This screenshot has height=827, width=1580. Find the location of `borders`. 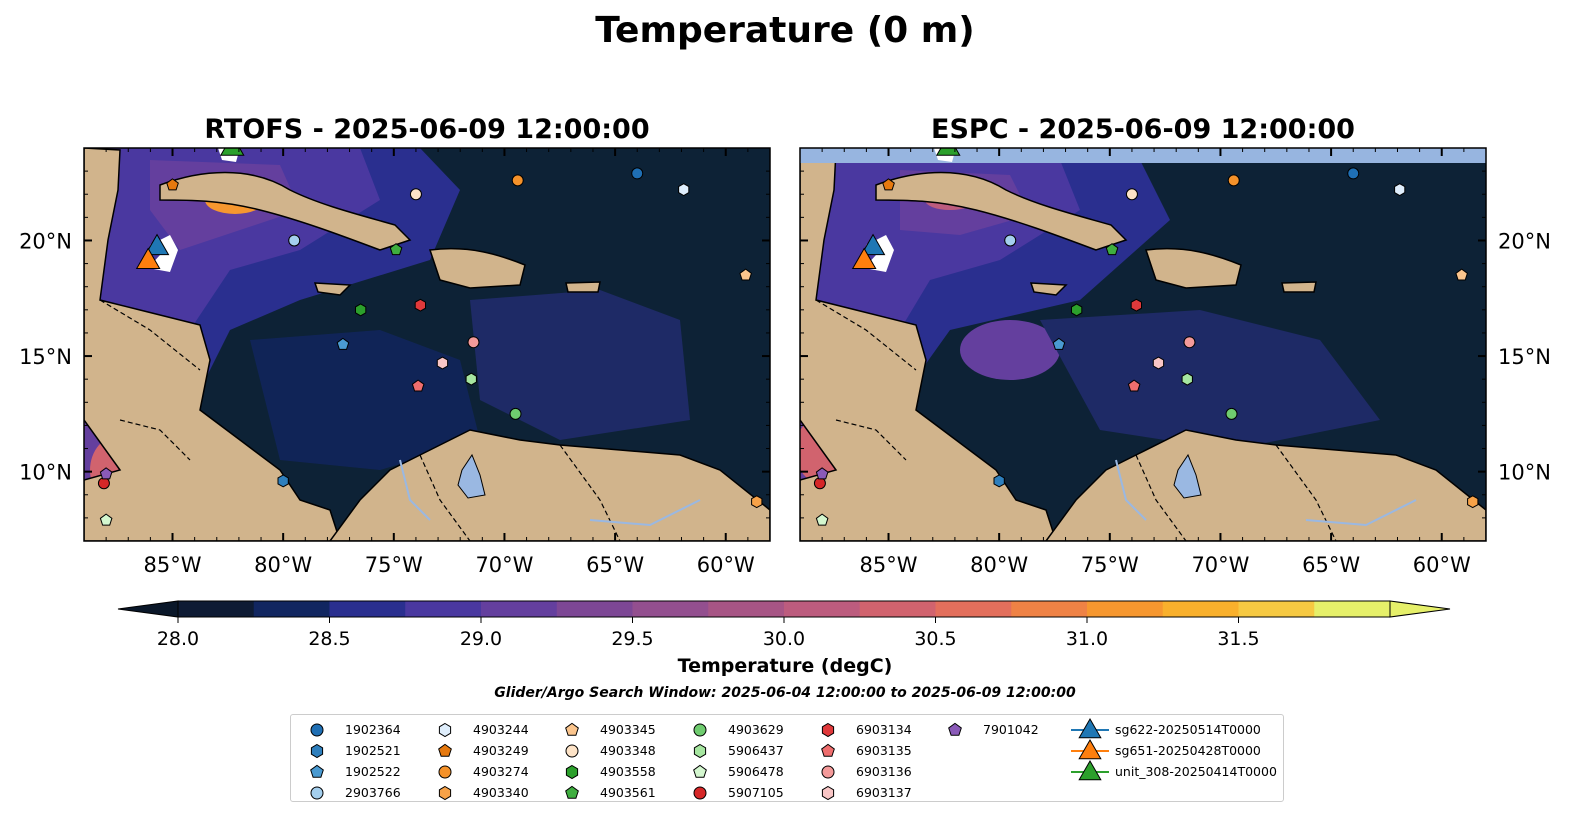

borders is located at coordinates (360, 420).